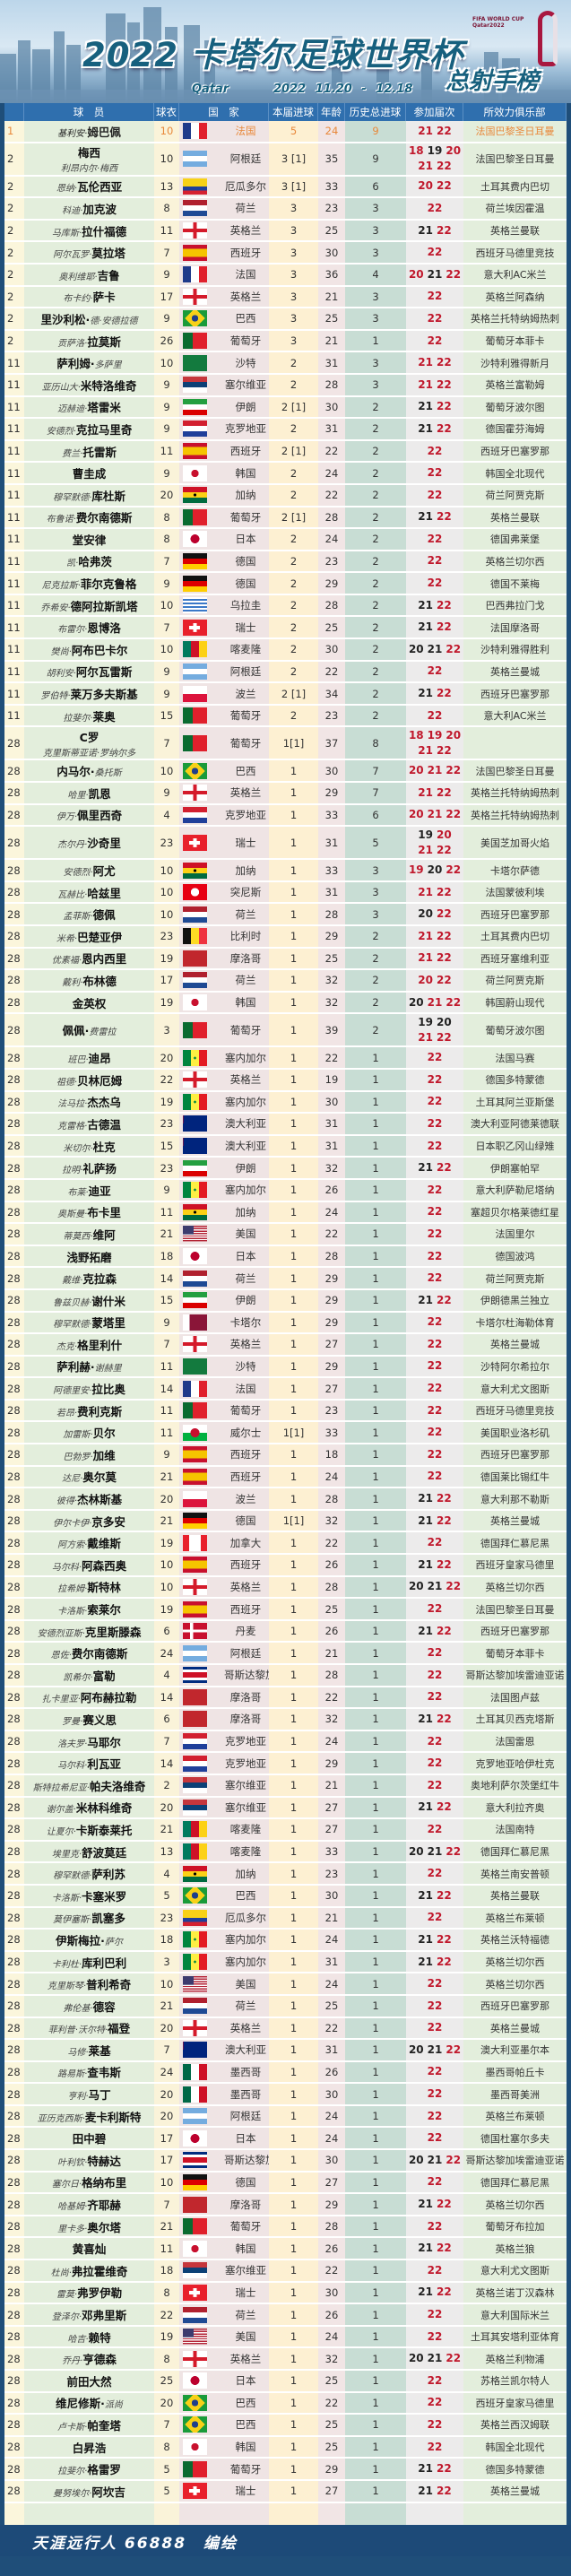 This screenshot has height=2576, width=571. Describe the element at coordinates (89, 2117) in the screenshot. I see `player-name-cell: 亚历克西斯·麦卡利斯特` at that location.